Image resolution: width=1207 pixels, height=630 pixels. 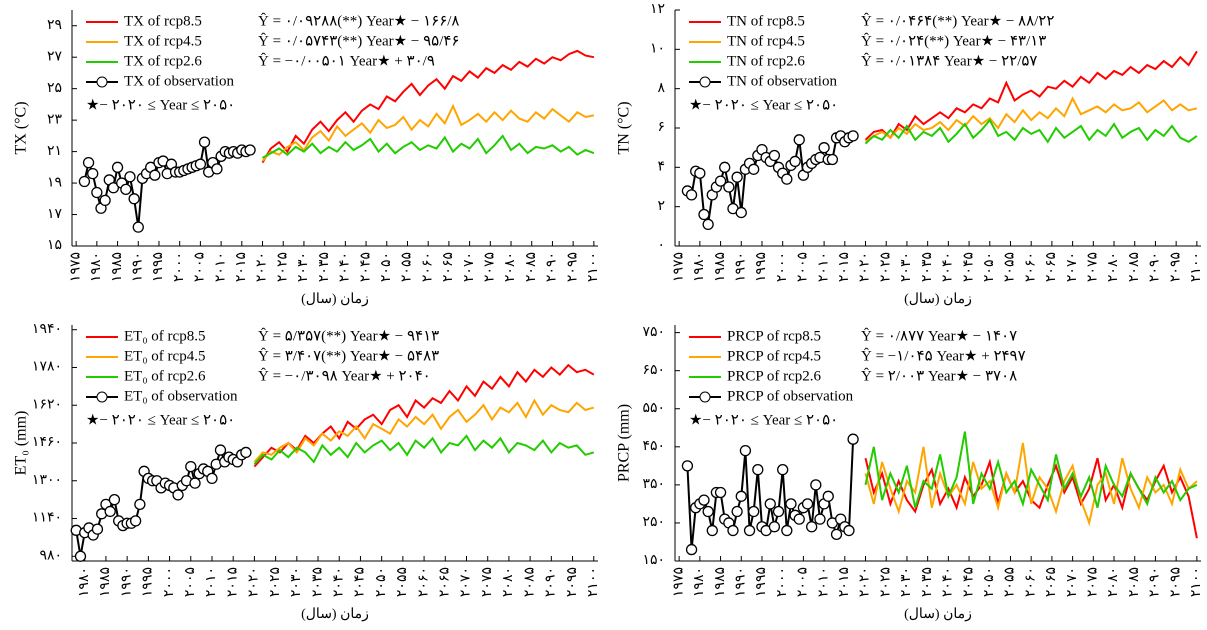 I want to click on legend-label: ET₀ of rcp4.5, so click(x=164, y=356).